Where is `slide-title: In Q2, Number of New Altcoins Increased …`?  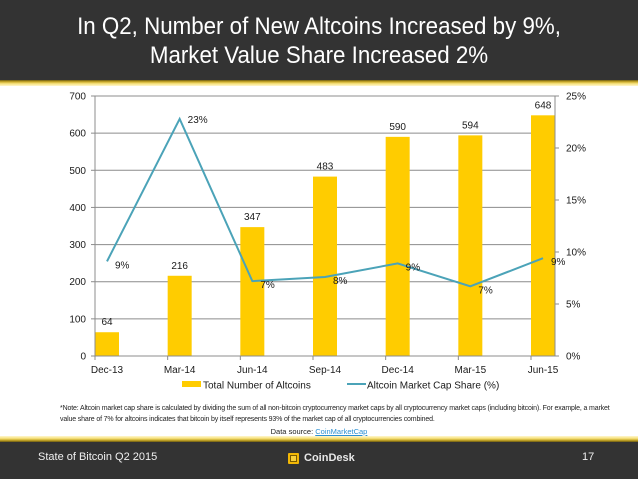 slide-title: In Q2, Number of New Altcoins Increased … is located at coordinates (318, 41).